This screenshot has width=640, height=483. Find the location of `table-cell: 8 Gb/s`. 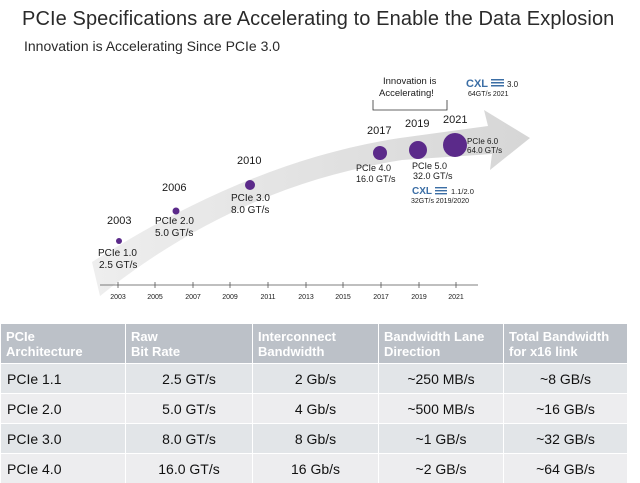

table-cell: 8 Gb/s is located at coordinates (315, 438).